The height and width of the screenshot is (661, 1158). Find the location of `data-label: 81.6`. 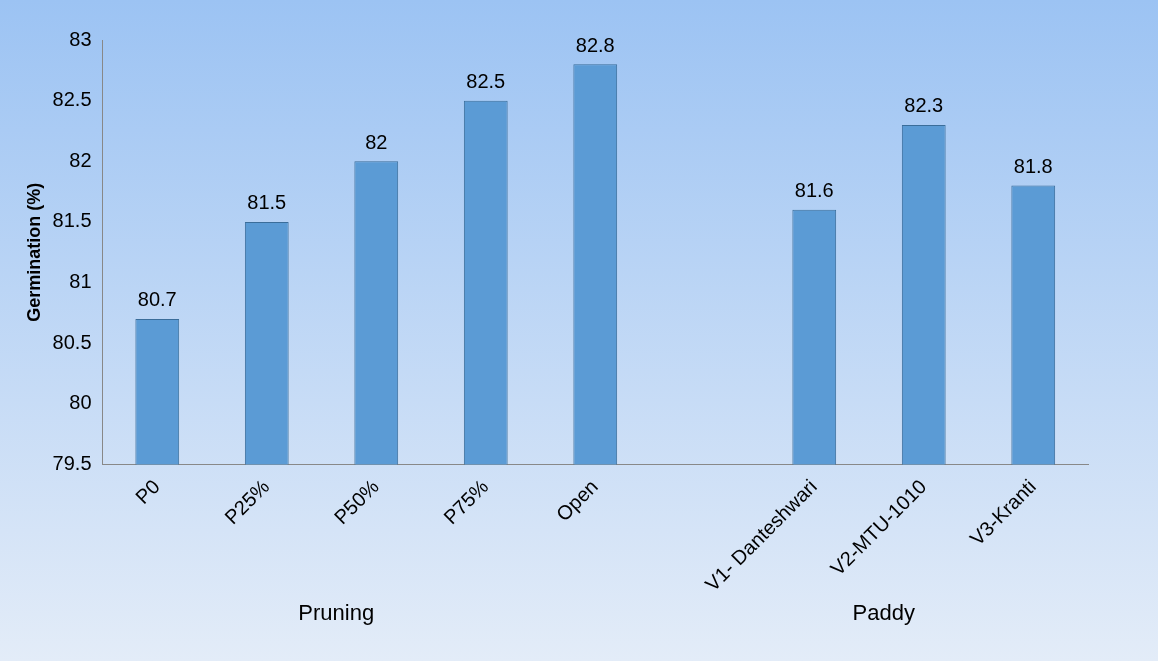

data-label: 81.6 is located at coordinates (814, 190).